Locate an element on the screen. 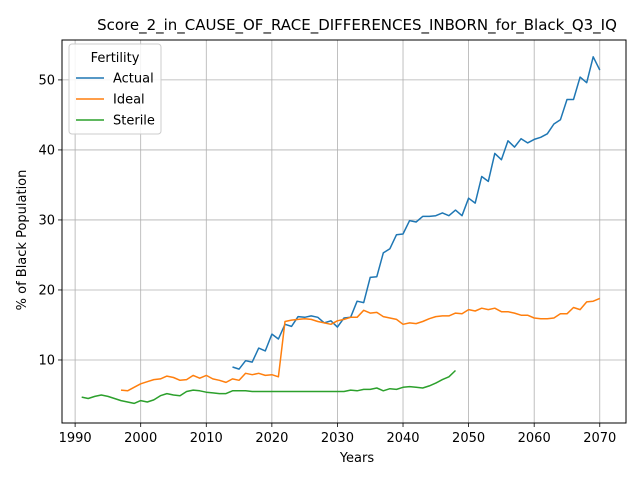 The image size is (640, 480). legend-label-sterile: Sterile is located at coordinates (134, 121).